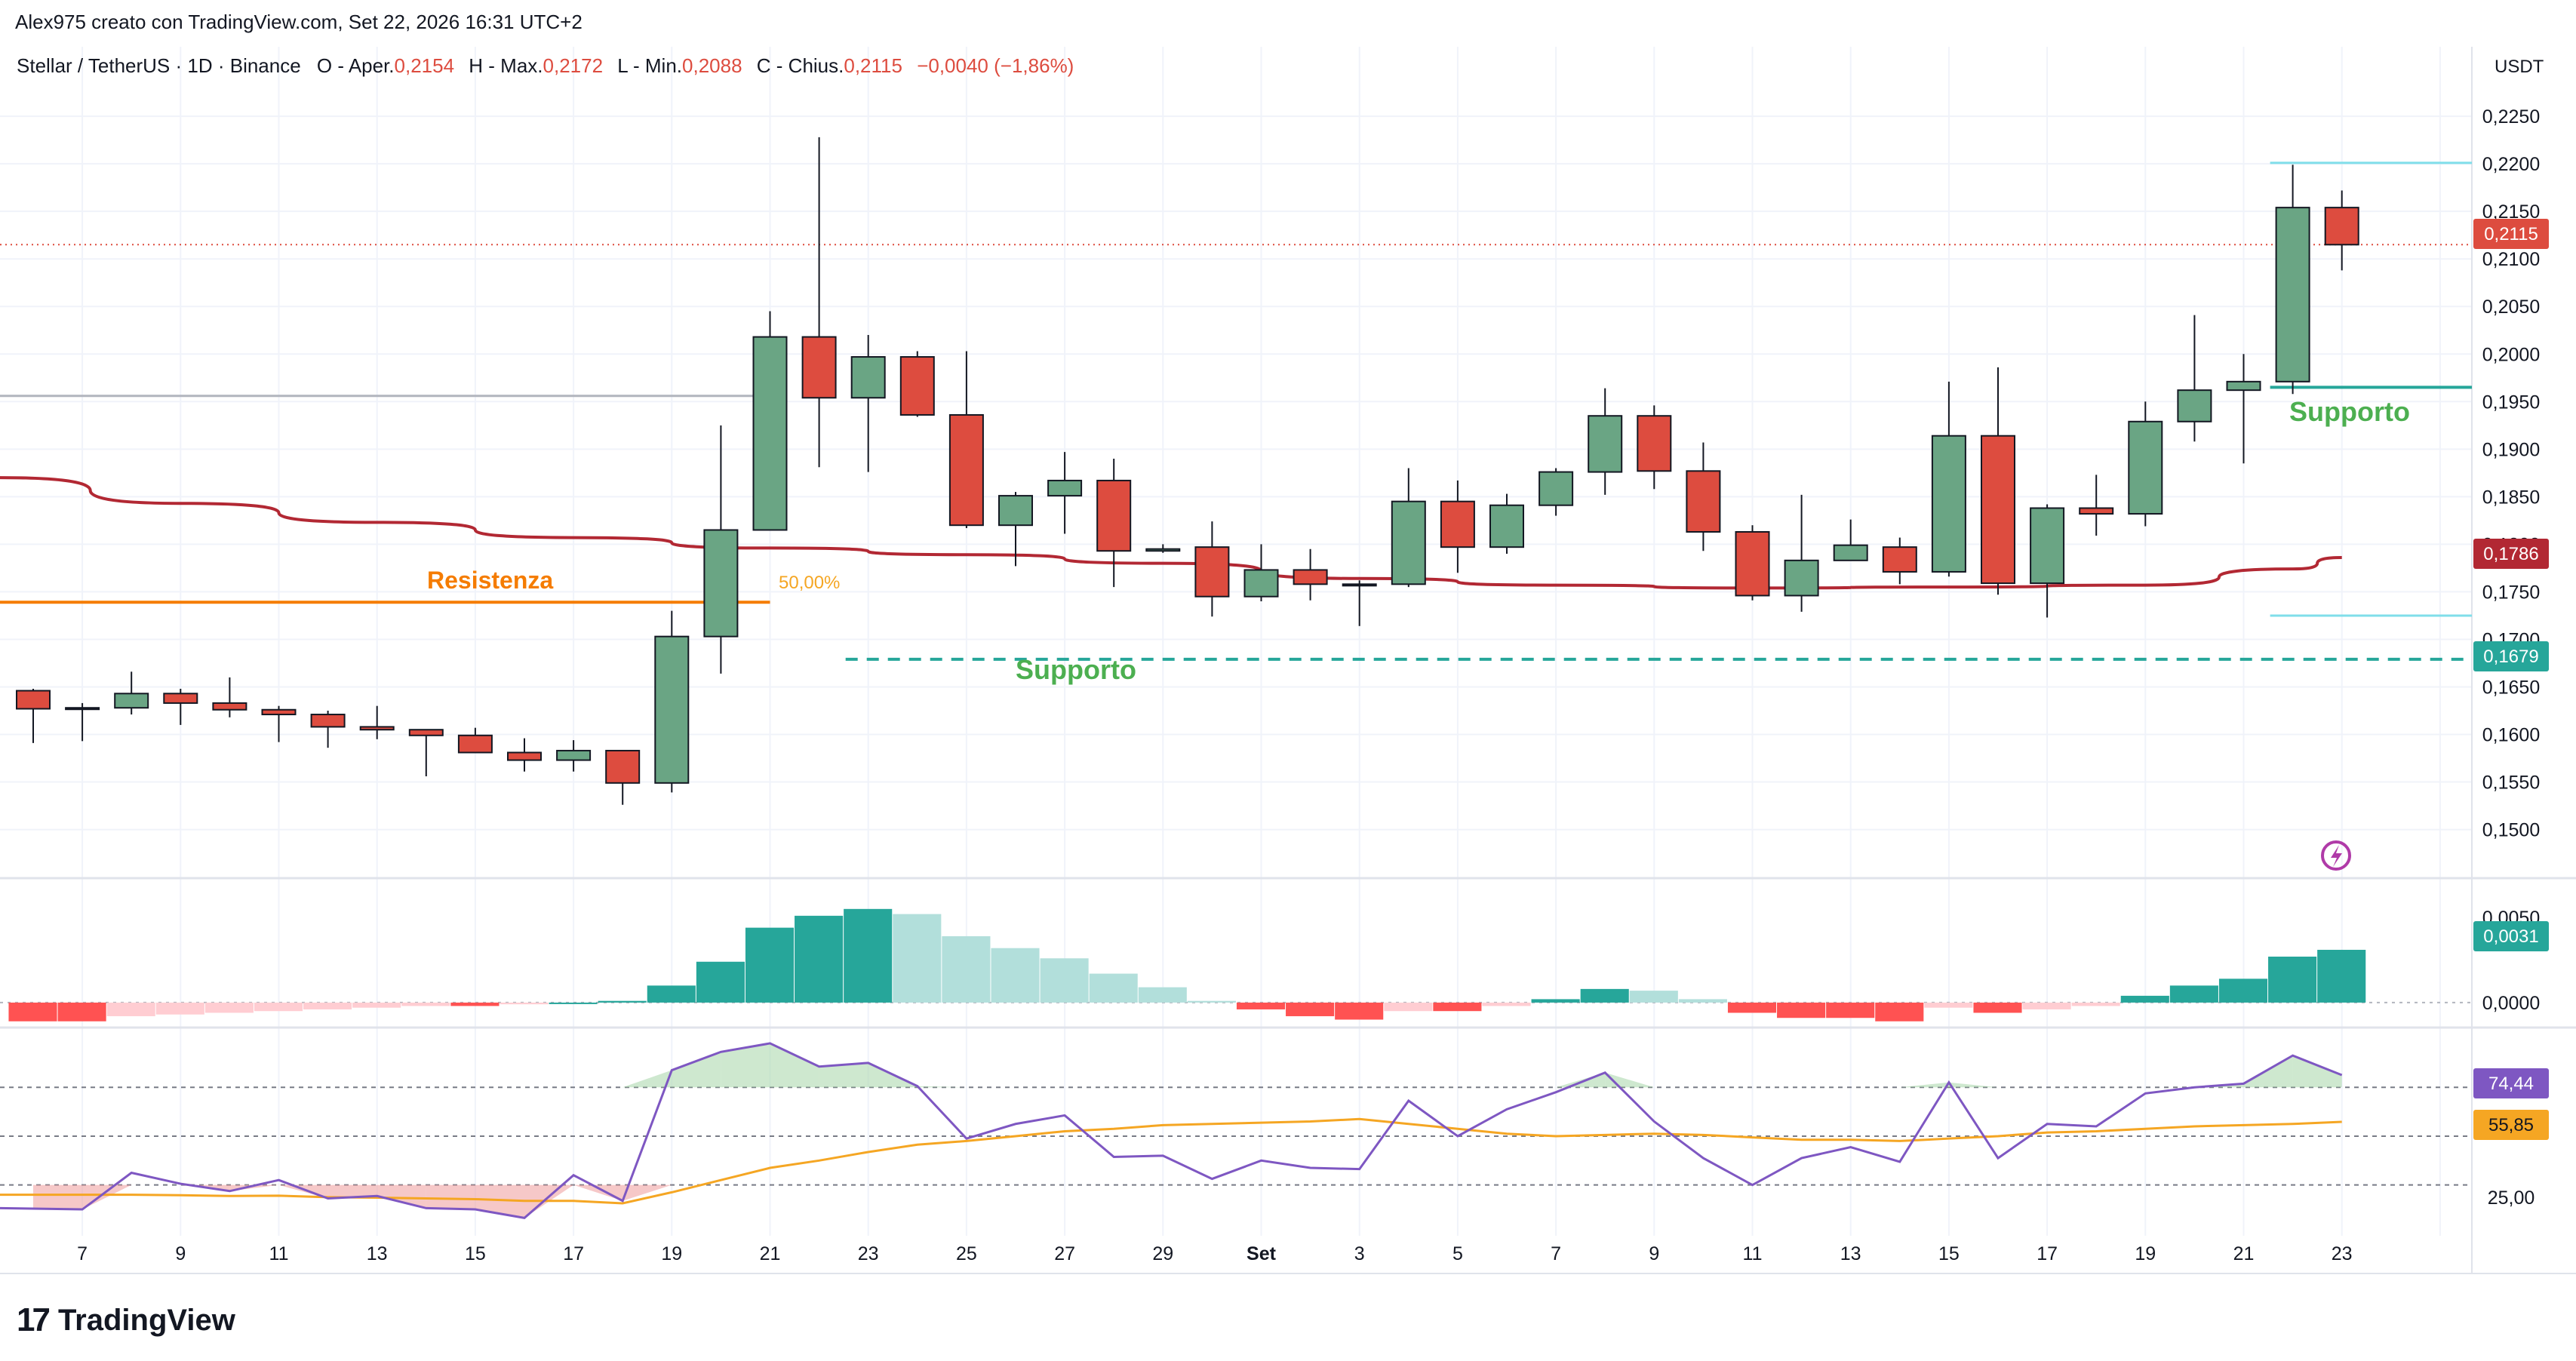  Describe the element at coordinates (2244, 1253) in the screenshot. I see `date-tick: 21` at that location.